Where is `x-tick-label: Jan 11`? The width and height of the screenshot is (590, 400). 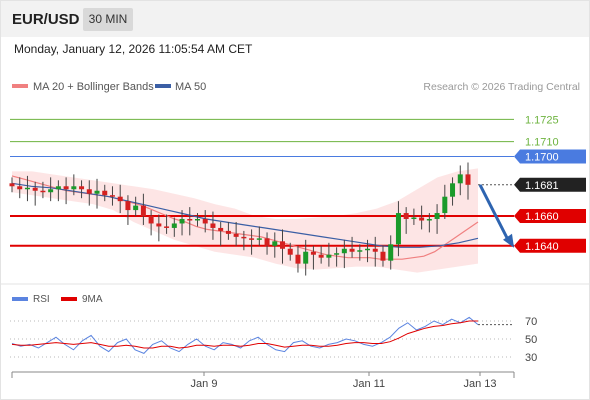
x-tick-label: Jan 11 is located at coordinates (369, 384).